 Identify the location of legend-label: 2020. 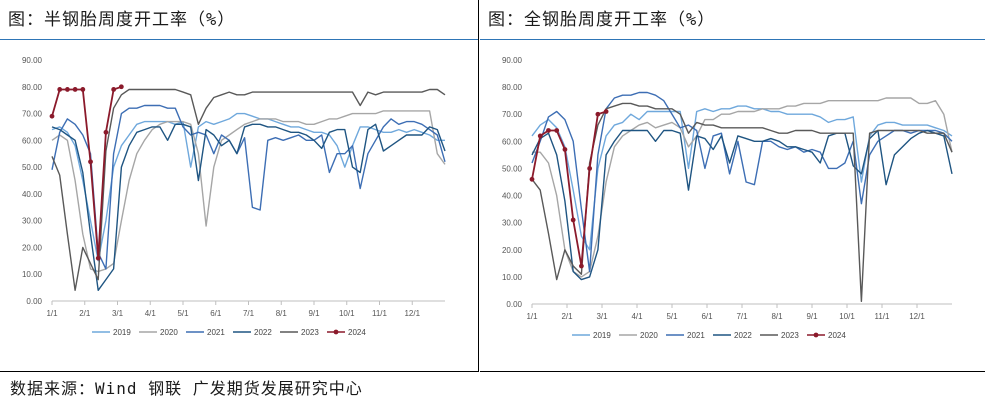
(649, 335).